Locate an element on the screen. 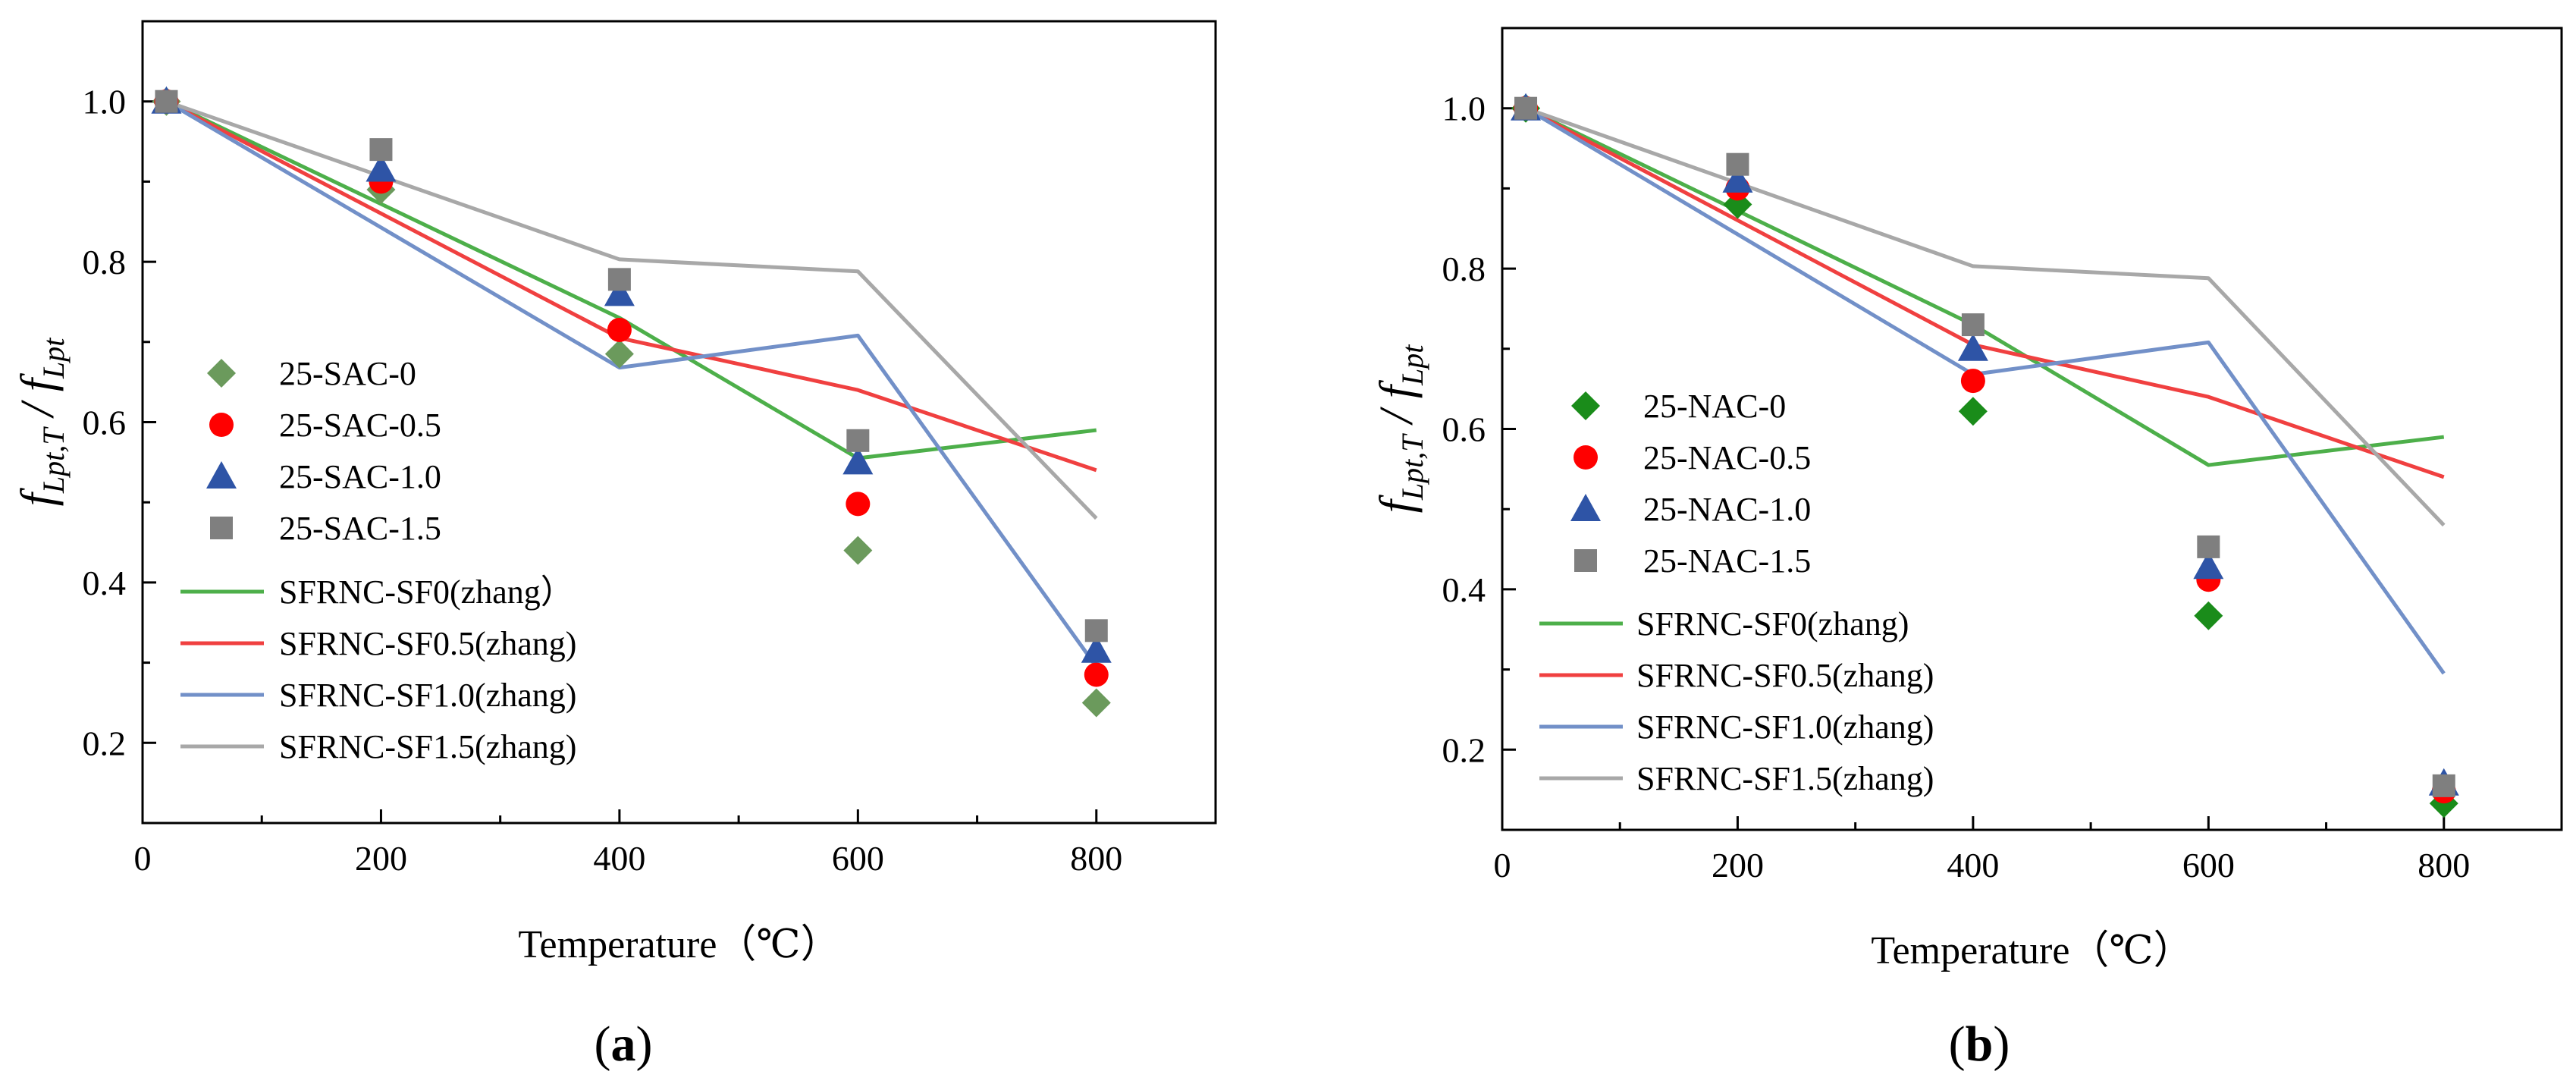 The image size is (2576, 1087). legend-label: 25-NAC-1.5 is located at coordinates (1727, 561).